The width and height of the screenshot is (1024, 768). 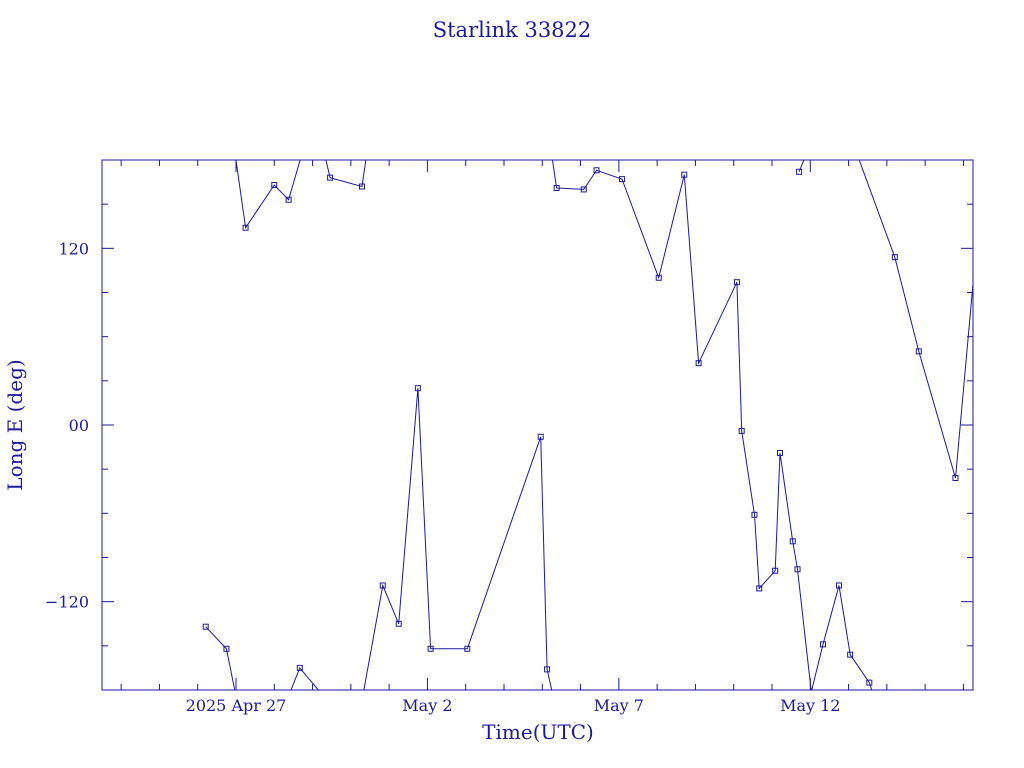 I want to click on x-tick-label: May 7, so click(x=619, y=705).